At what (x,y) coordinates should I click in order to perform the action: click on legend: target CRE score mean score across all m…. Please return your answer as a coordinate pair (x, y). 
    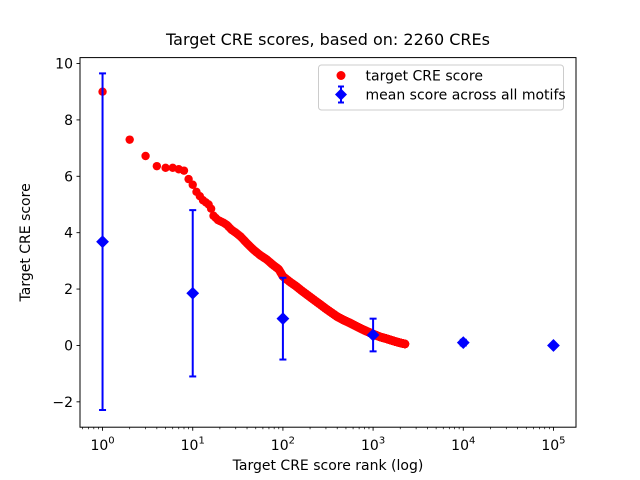
    Looking at the image, I should click on (442, 87).